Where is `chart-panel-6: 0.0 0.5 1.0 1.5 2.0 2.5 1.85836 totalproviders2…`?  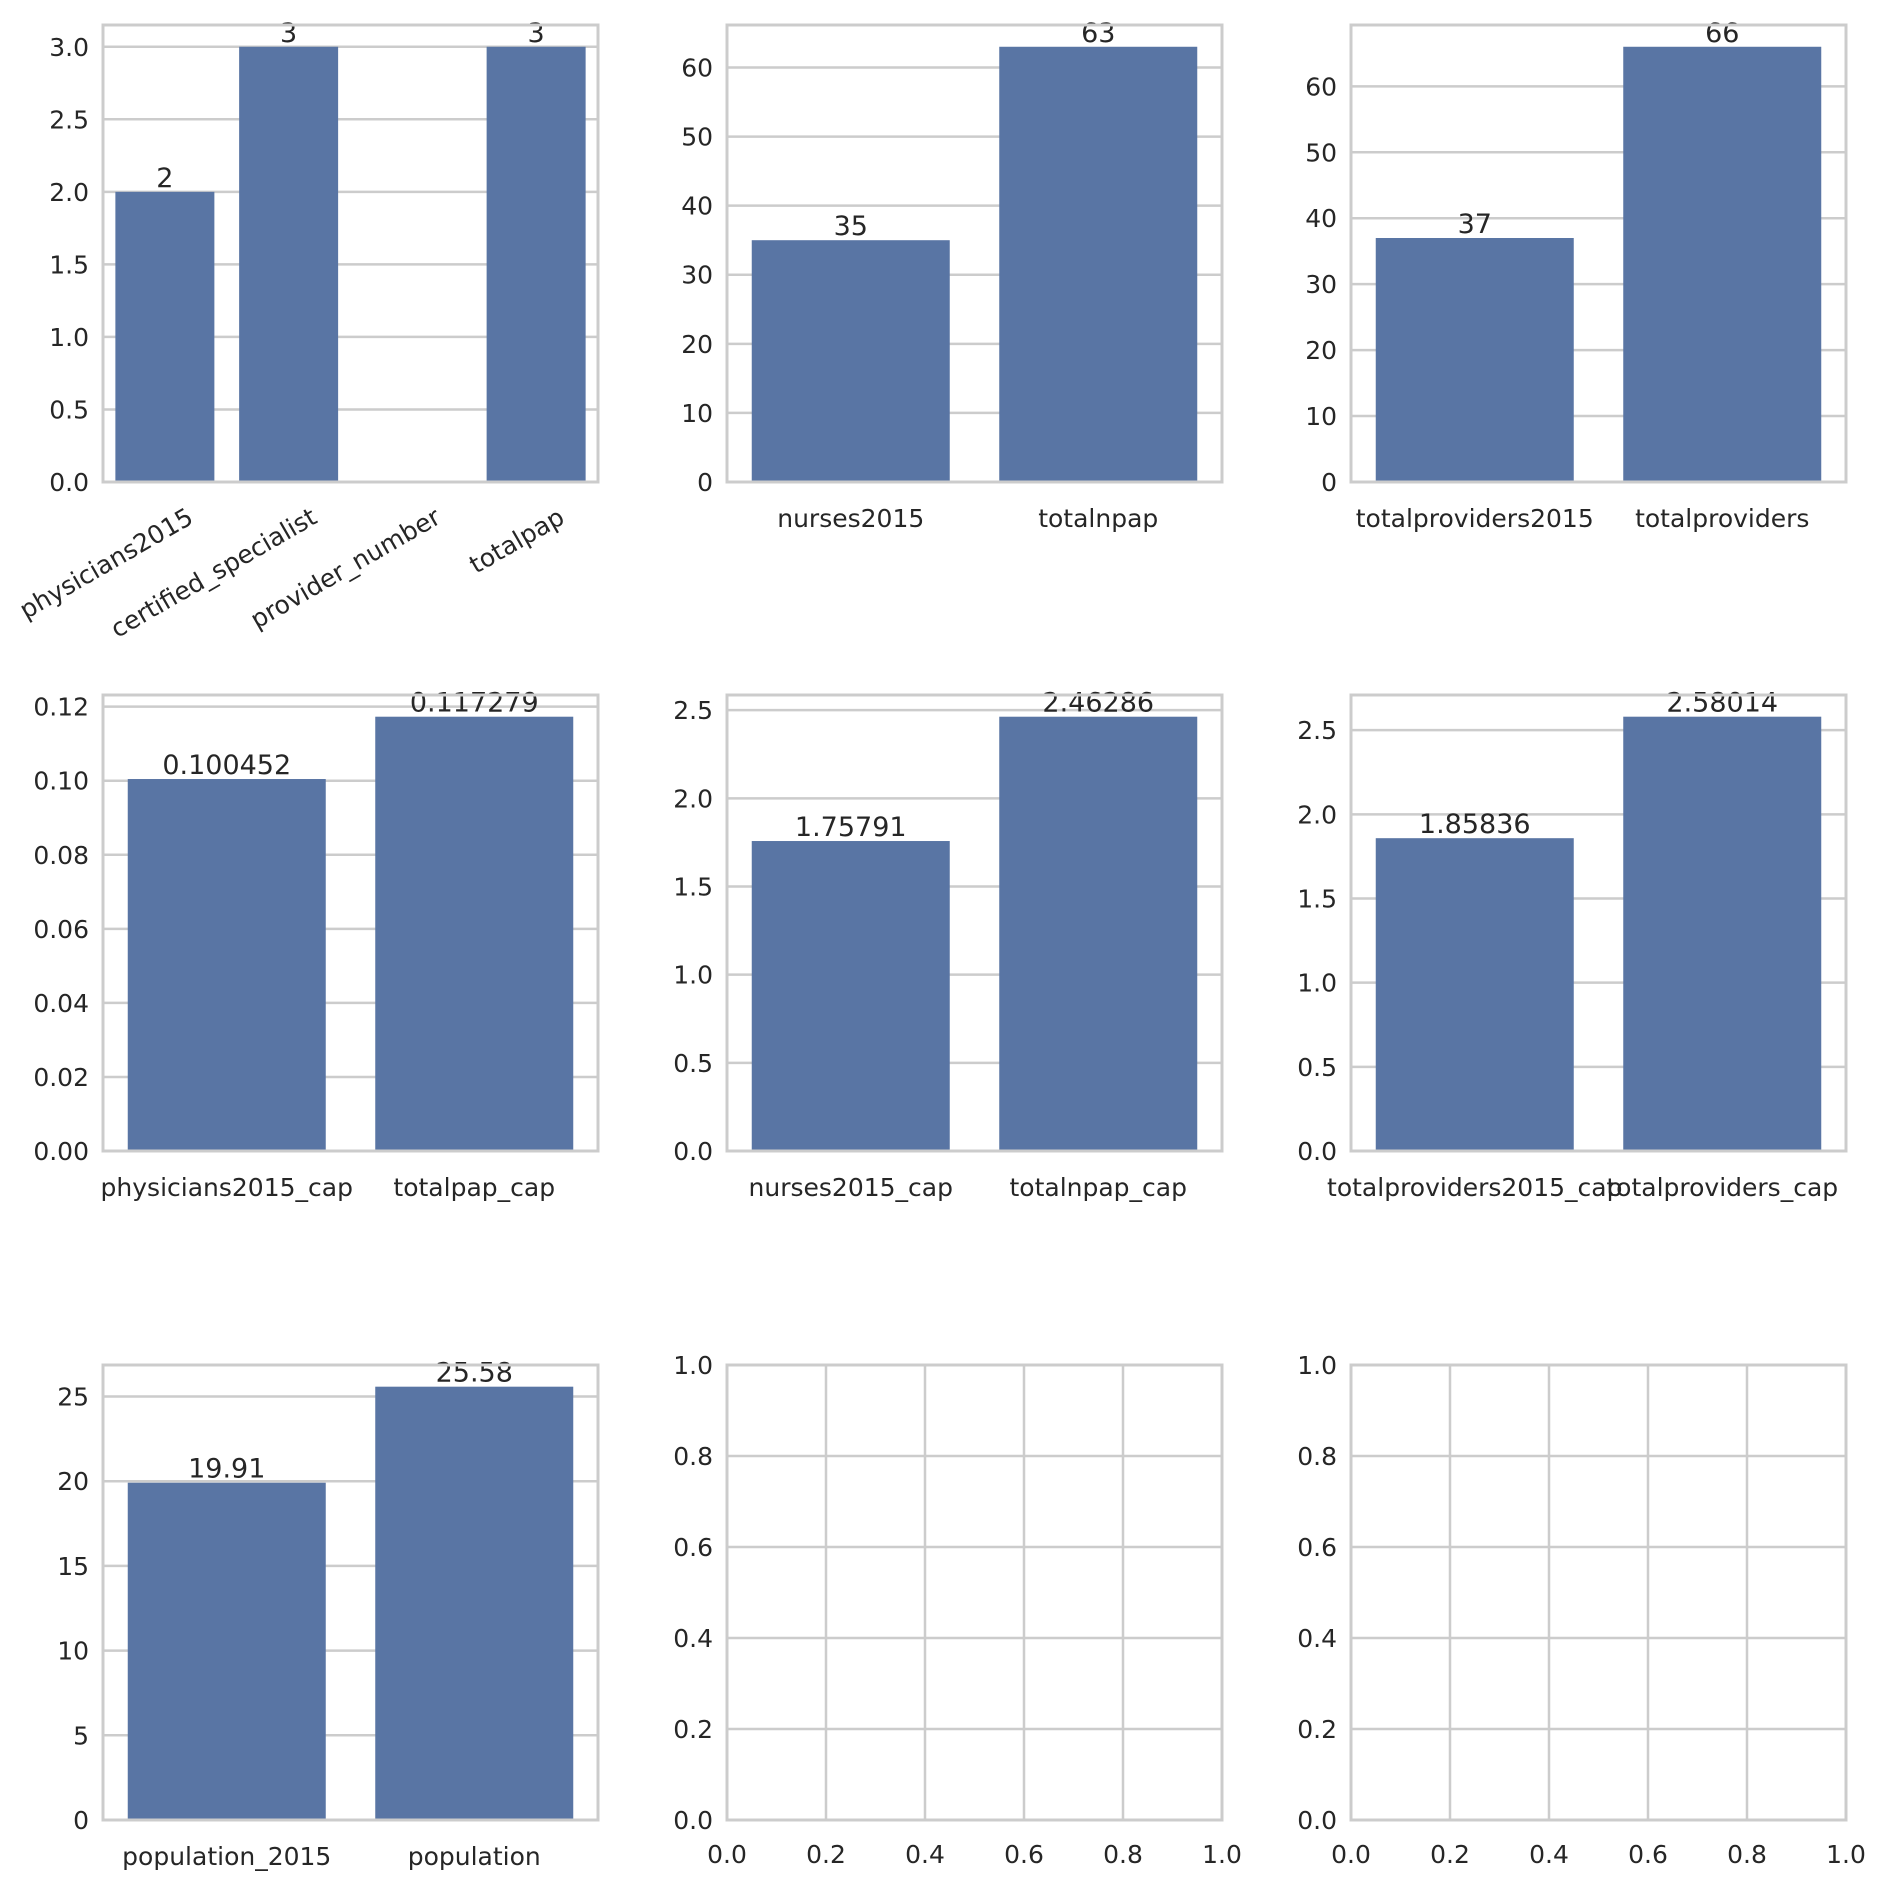
chart-panel-6: 0.0 0.5 1.0 1.5 2.0 2.5 1.85836 totalproviders2… is located at coordinates (1572, 945).